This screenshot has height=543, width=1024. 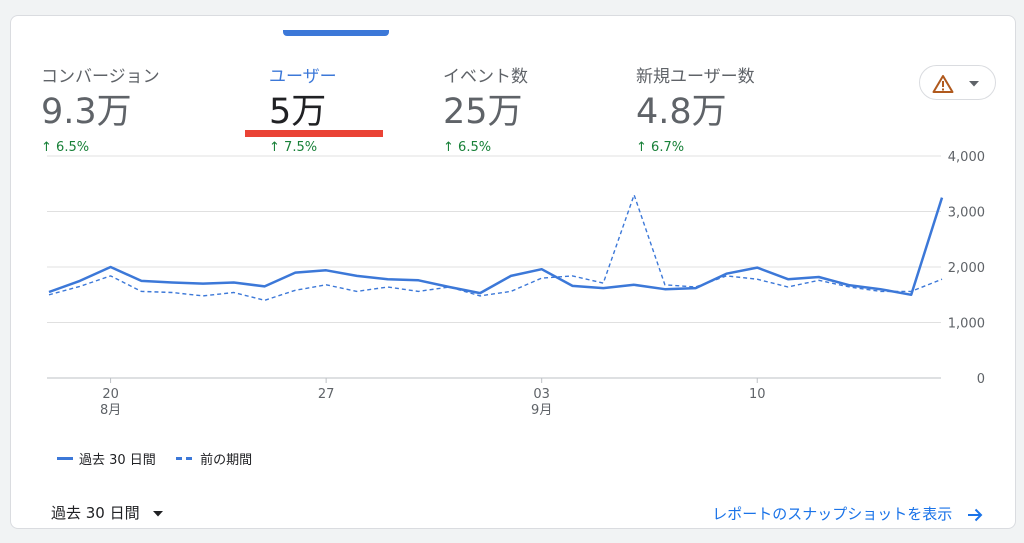 What do you see at coordinates (86, 112) in the screenshot?
I see `metric-value: 9.3万` at bounding box center [86, 112].